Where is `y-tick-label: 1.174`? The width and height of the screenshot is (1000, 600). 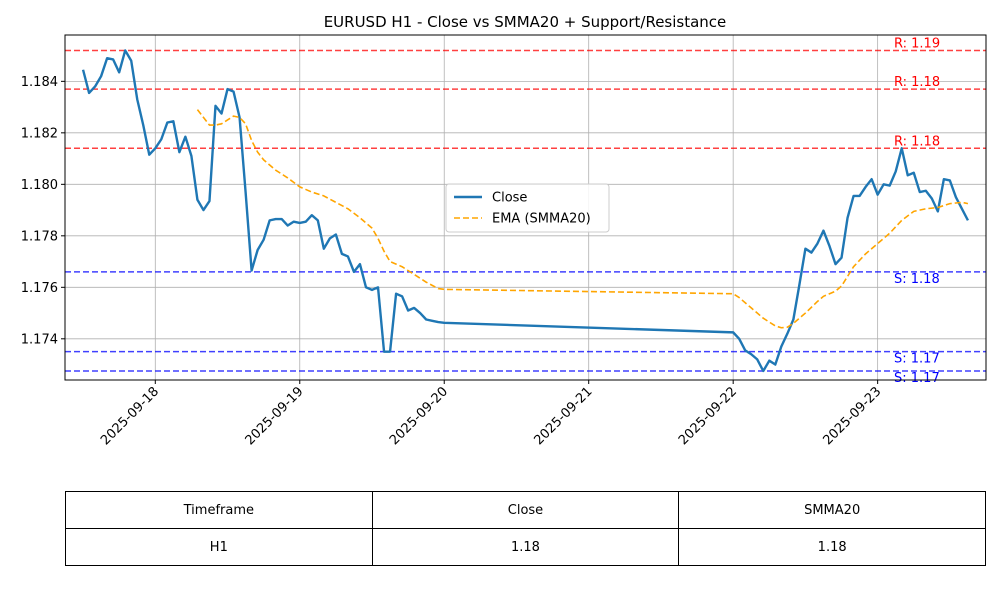 y-tick-label: 1.174 is located at coordinates (39, 339).